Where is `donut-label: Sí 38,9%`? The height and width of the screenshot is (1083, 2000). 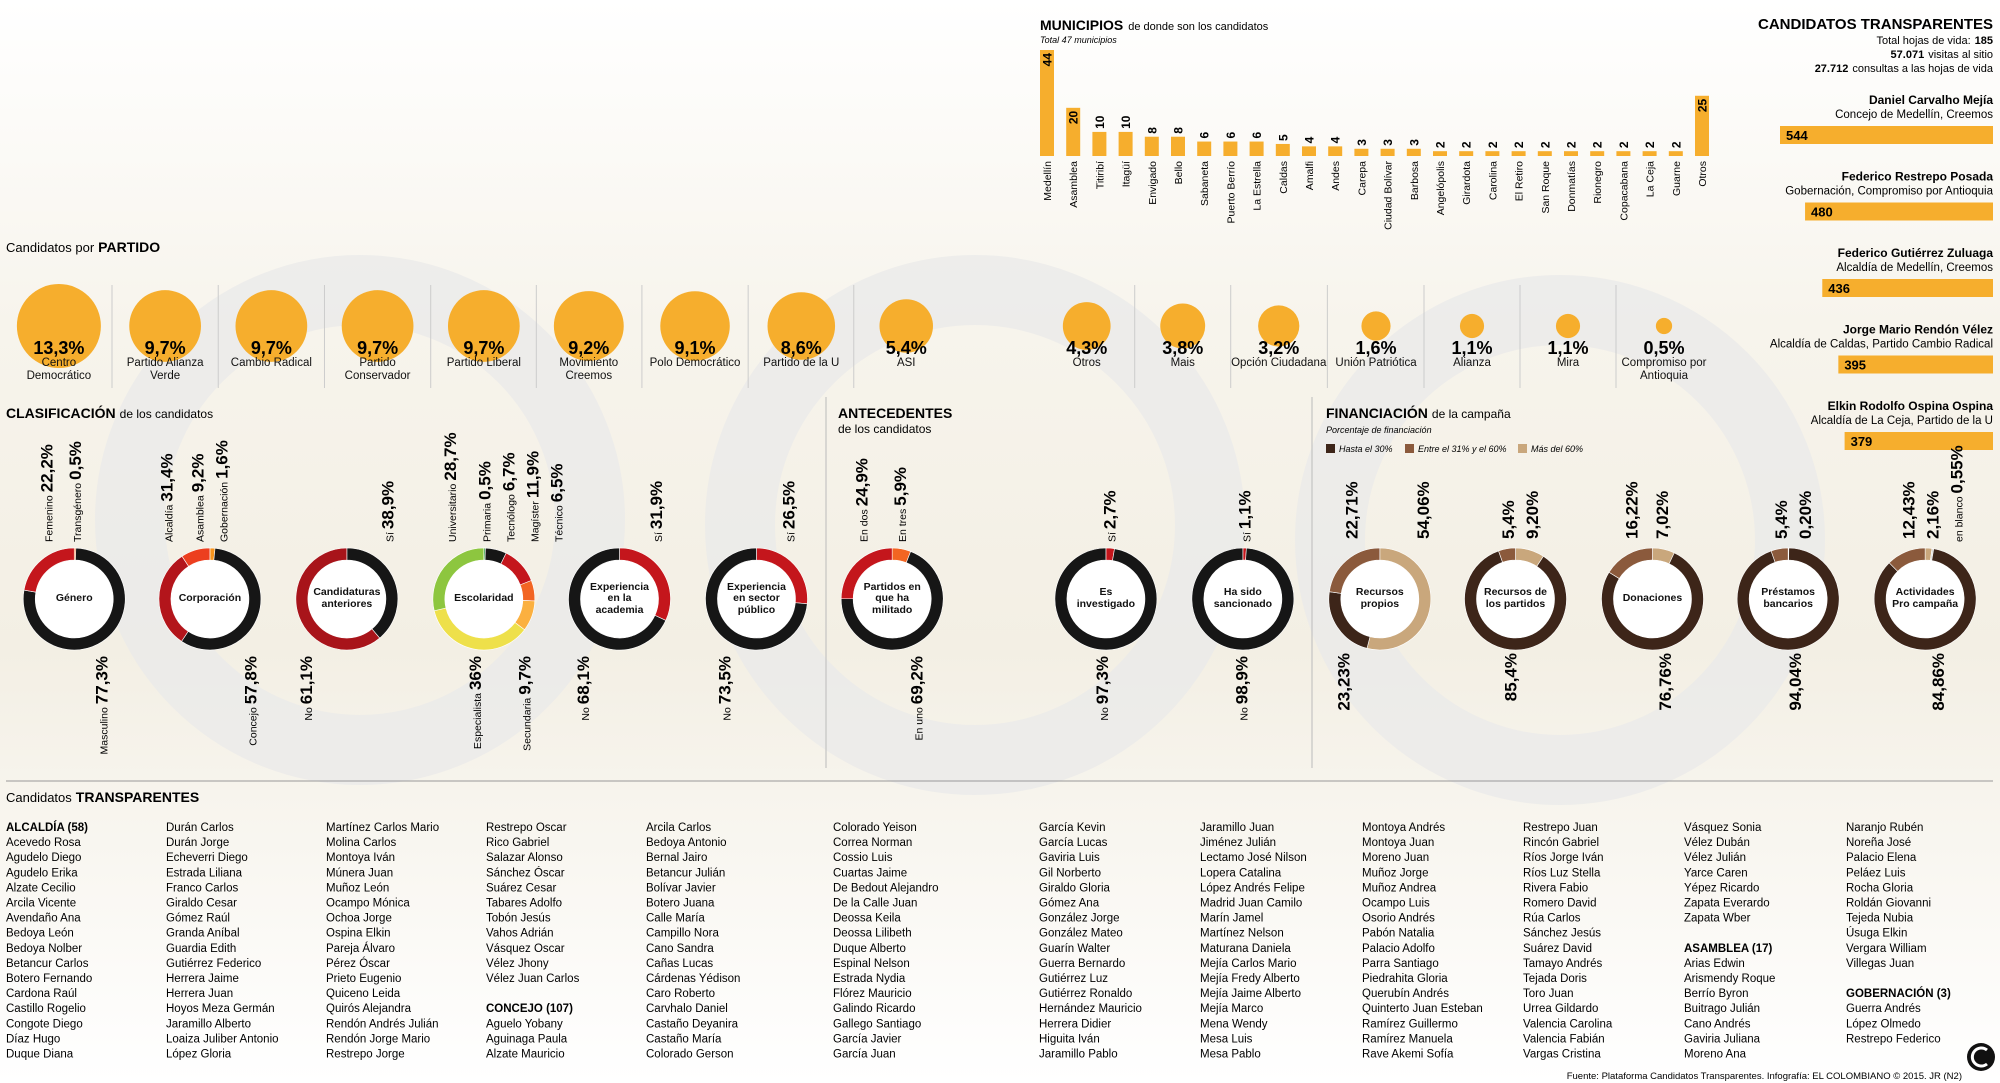 donut-label: Sí 38,9% is located at coordinates (388, 511).